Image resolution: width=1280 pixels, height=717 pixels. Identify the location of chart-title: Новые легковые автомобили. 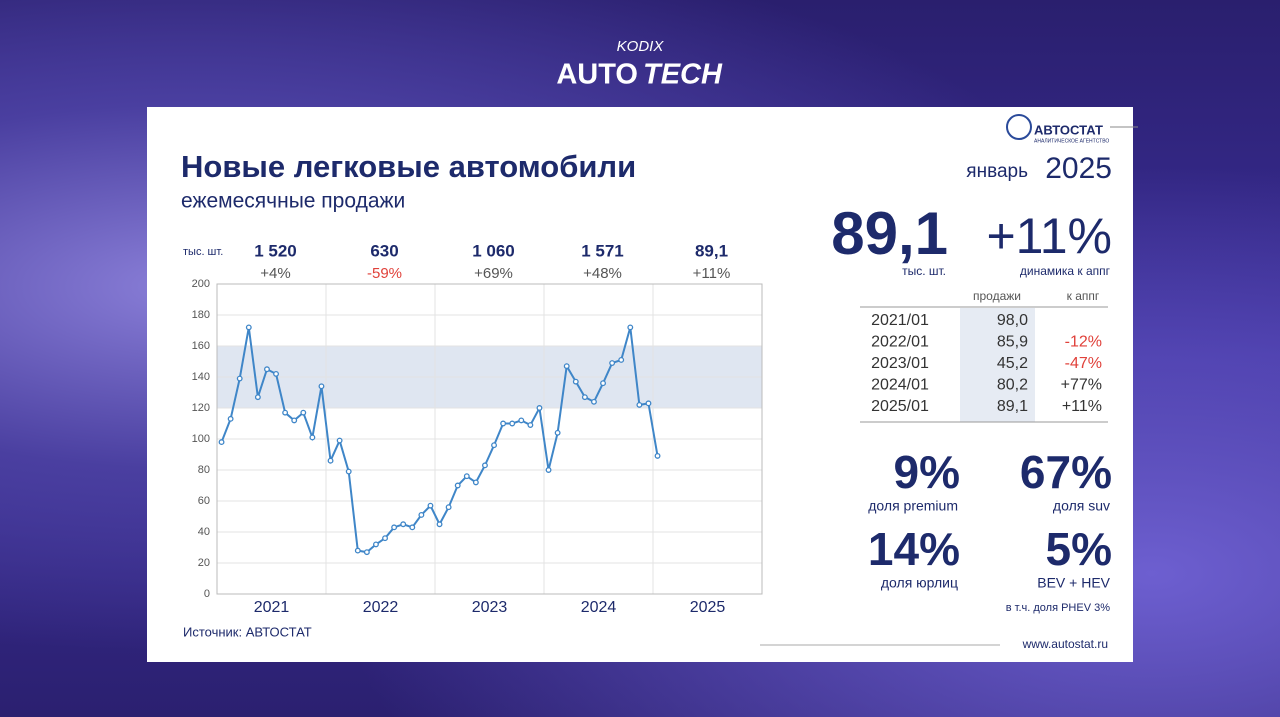
(408, 166).